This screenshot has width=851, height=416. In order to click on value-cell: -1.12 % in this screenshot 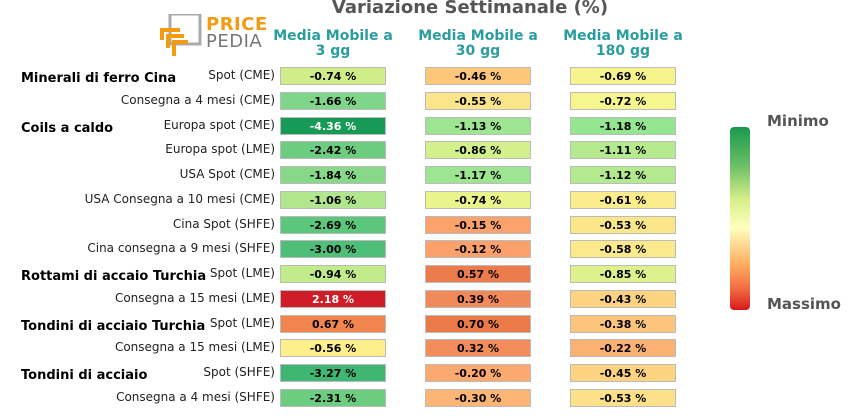, I will do `click(623, 175)`.